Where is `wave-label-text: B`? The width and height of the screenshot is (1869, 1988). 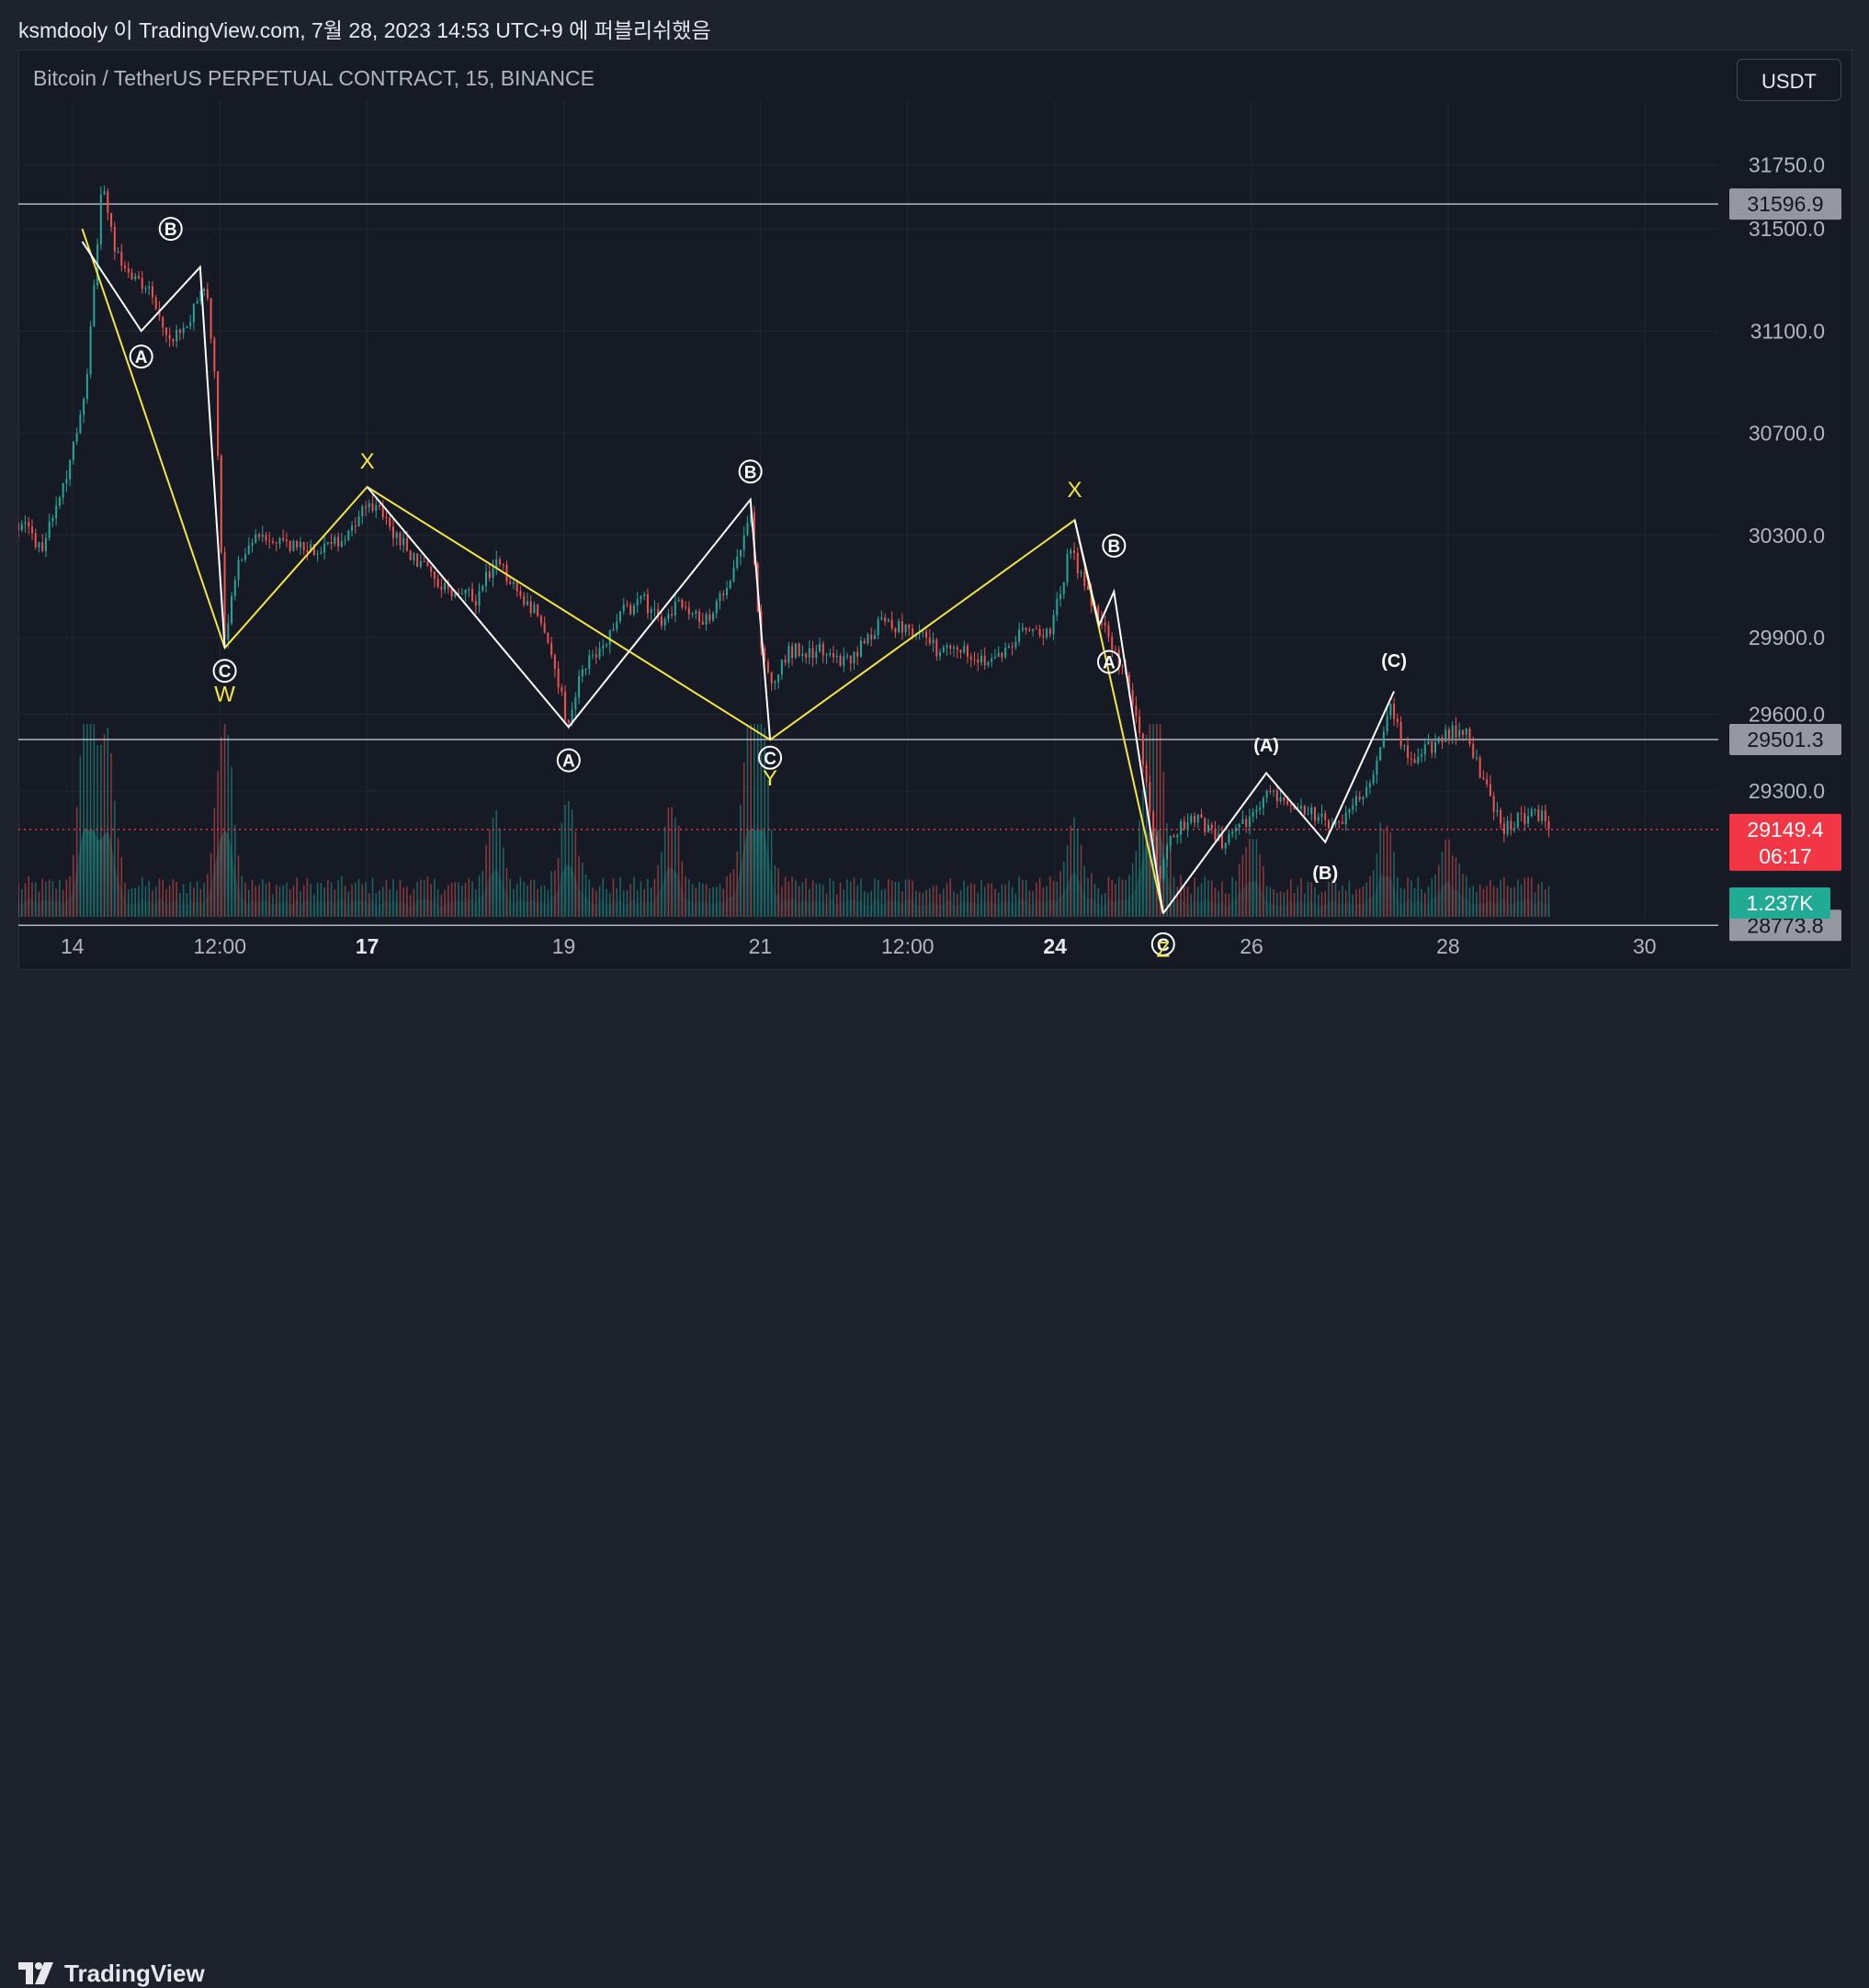 wave-label-text: B is located at coordinates (750, 472).